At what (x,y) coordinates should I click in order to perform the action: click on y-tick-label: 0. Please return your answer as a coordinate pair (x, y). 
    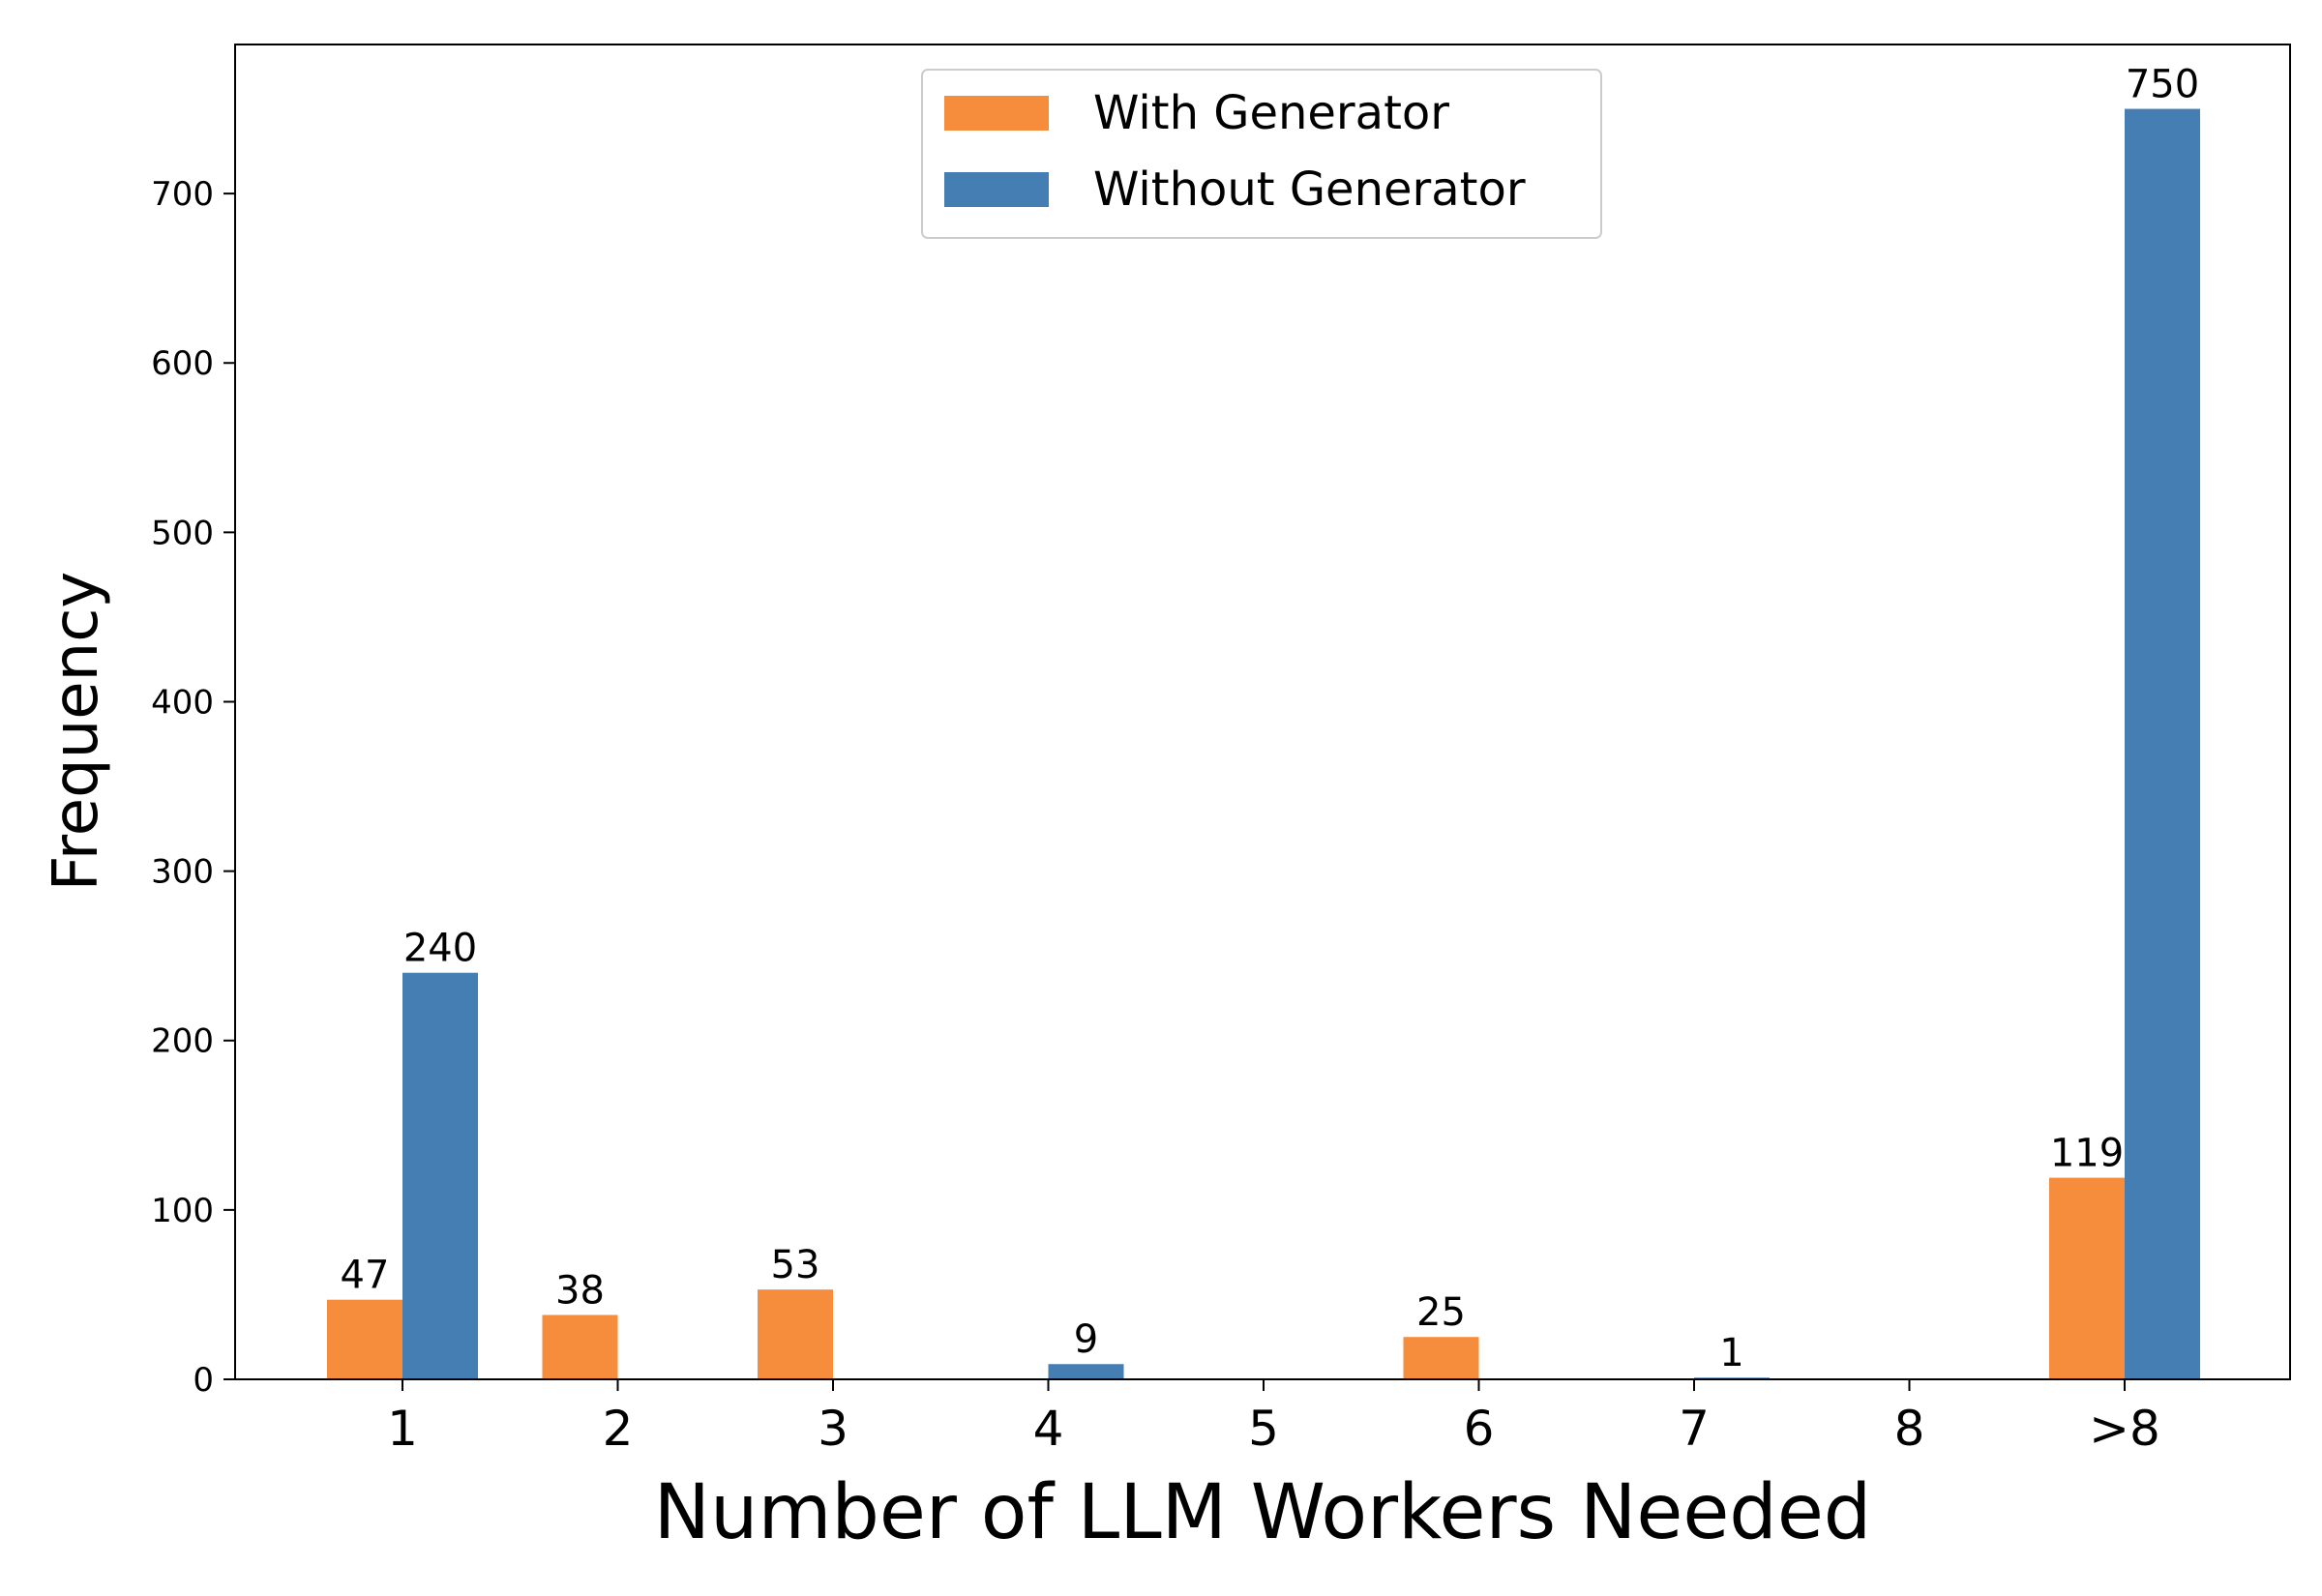
    Looking at the image, I should click on (203, 1380).